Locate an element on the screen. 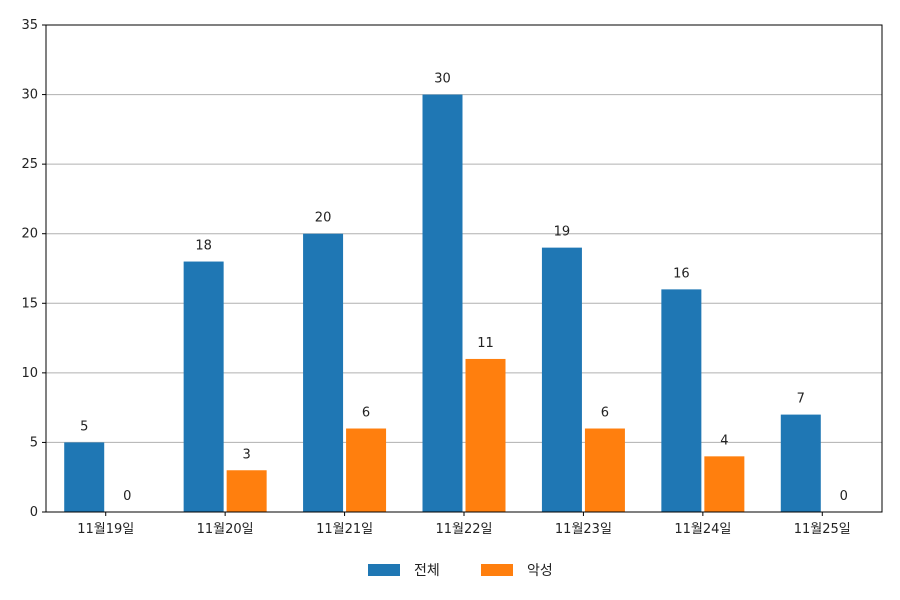 The width and height of the screenshot is (900, 600). data-label: 18 is located at coordinates (203, 246).